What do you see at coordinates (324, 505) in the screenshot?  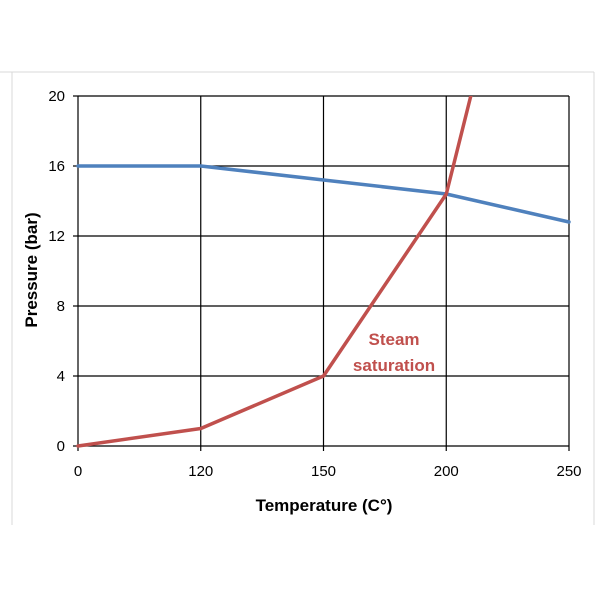 I see `x-axis-title: Temperature (C°)` at bounding box center [324, 505].